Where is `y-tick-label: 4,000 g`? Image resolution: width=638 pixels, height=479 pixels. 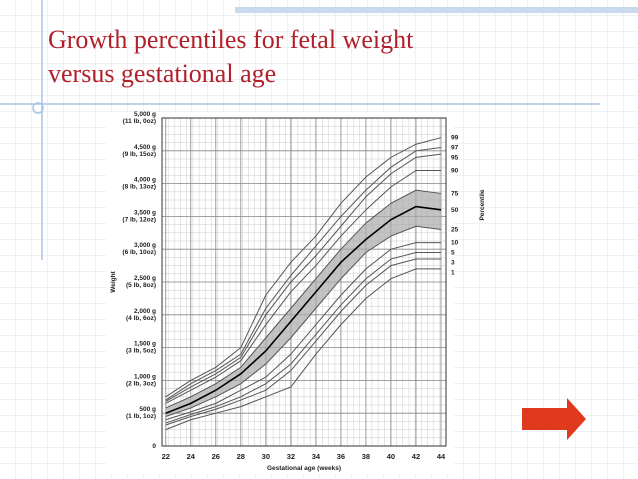 y-tick-label: 4,000 g is located at coordinates (145, 180).